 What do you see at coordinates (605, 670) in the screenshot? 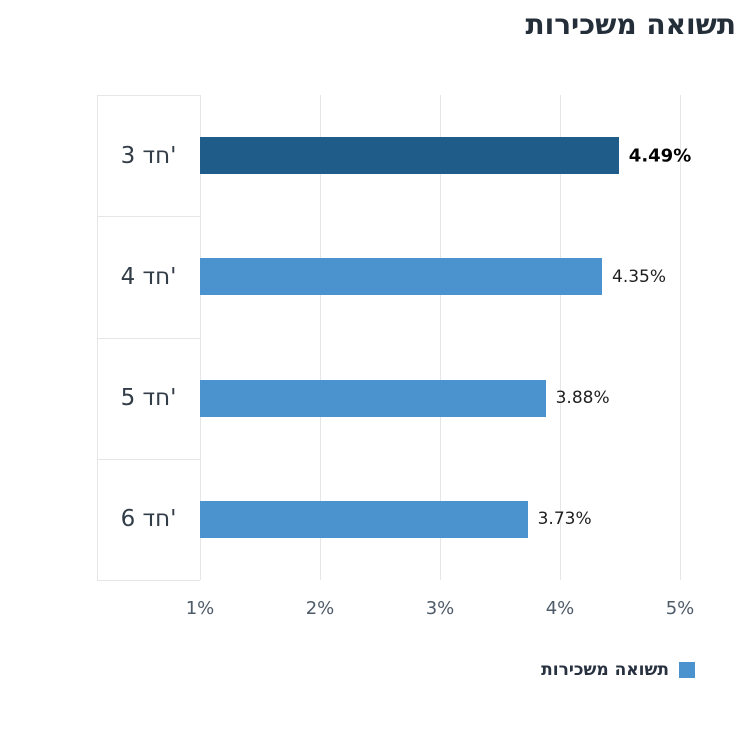
I see `legend-label: תשואה משכירות` at bounding box center [605, 670].